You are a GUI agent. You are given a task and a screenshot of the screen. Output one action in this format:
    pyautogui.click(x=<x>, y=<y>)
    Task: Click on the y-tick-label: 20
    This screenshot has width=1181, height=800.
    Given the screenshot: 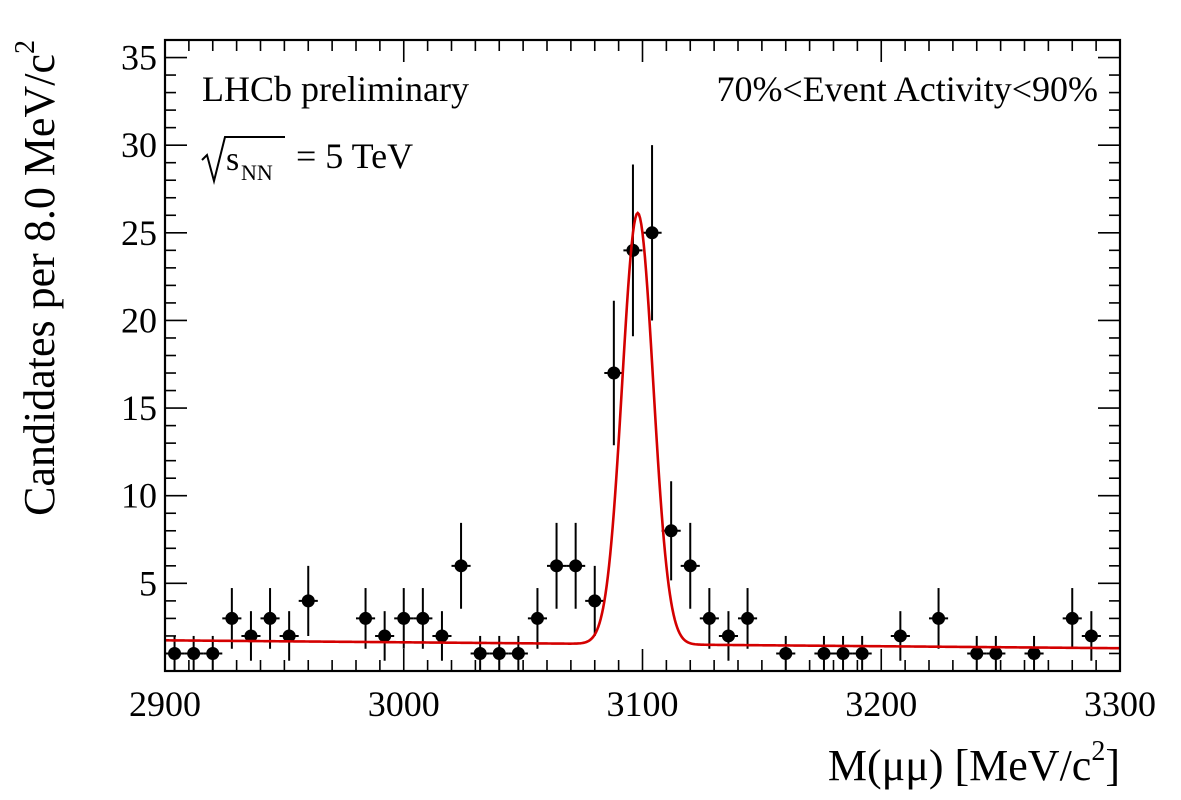 What is the action you would take?
    pyautogui.click(x=139, y=320)
    